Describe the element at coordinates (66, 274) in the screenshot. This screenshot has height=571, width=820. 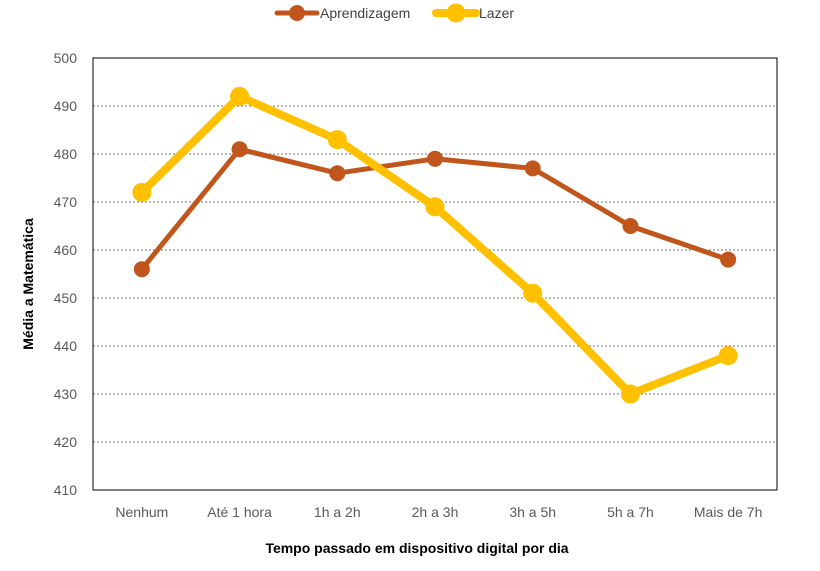
I see `y-axis-ticks: 410 420 430 440 450 460 470 480 490 500` at that location.